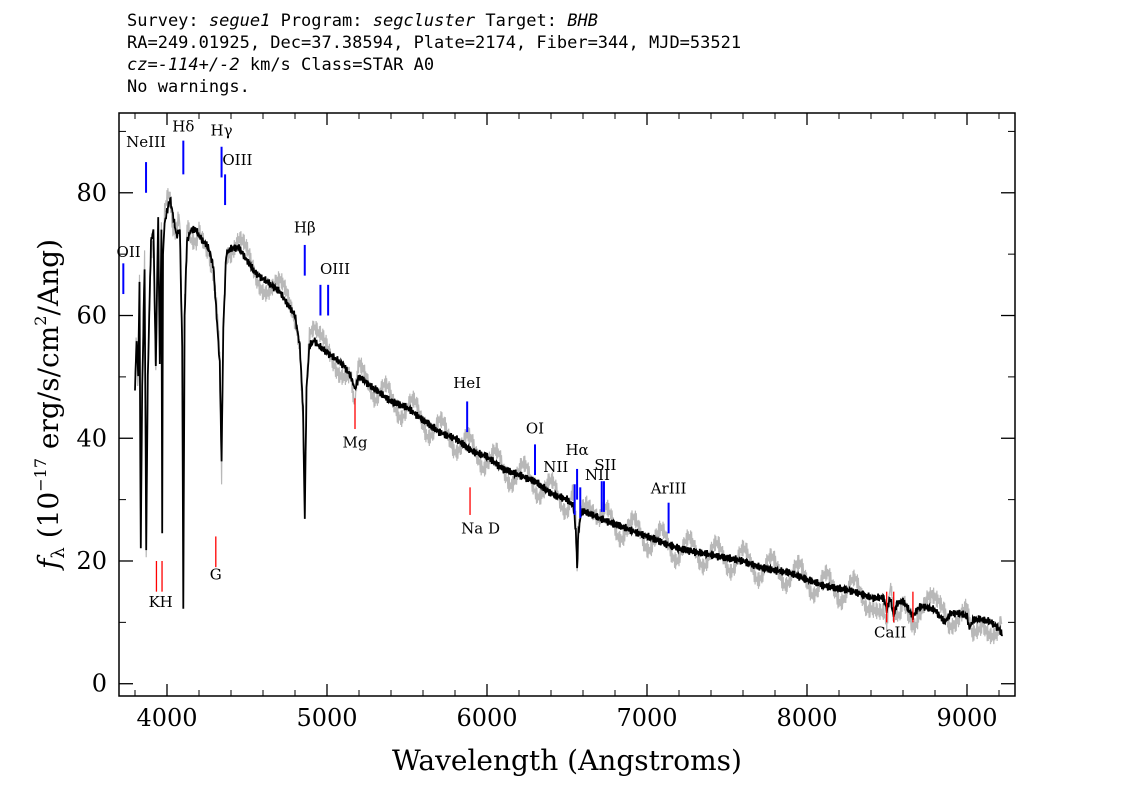  What do you see at coordinates (91, 561) in the screenshot?
I see `y-tick-label: 20` at bounding box center [91, 561].